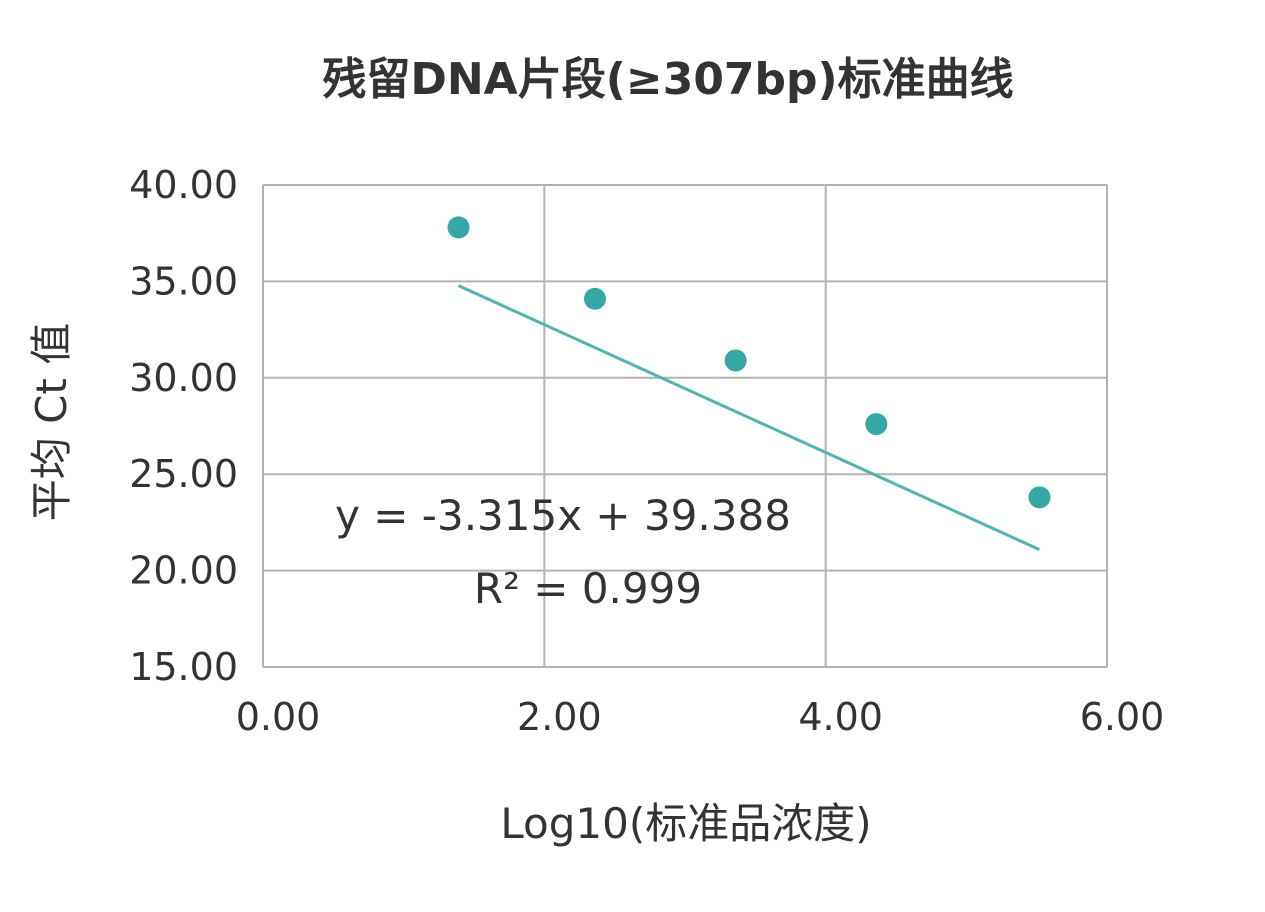  What do you see at coordinates (559, 717) in the screenshot?
I see `x-tick-label: 2.00` at bounding box center [559, 717].